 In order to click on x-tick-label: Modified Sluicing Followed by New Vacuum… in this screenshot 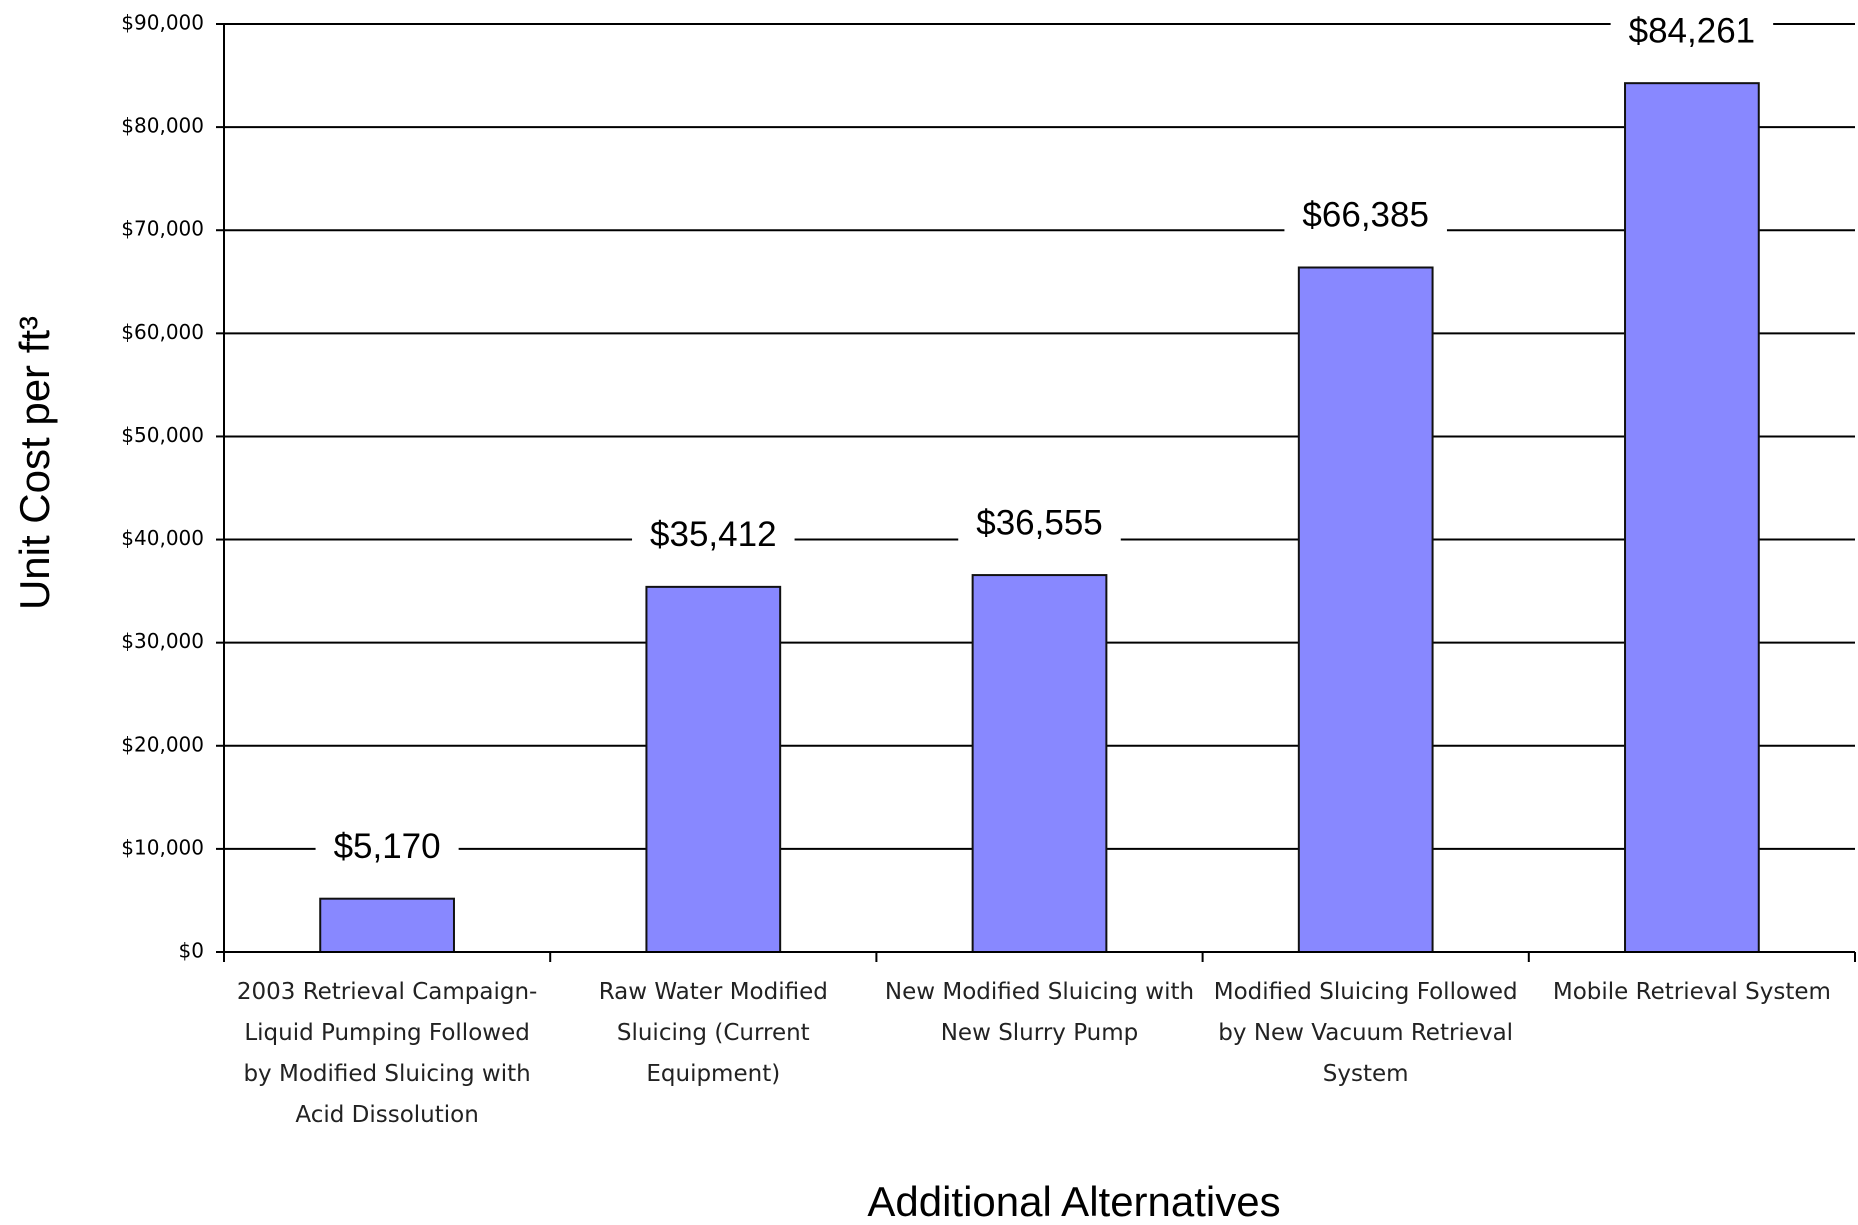, I will do `click(1365, 1033)`.